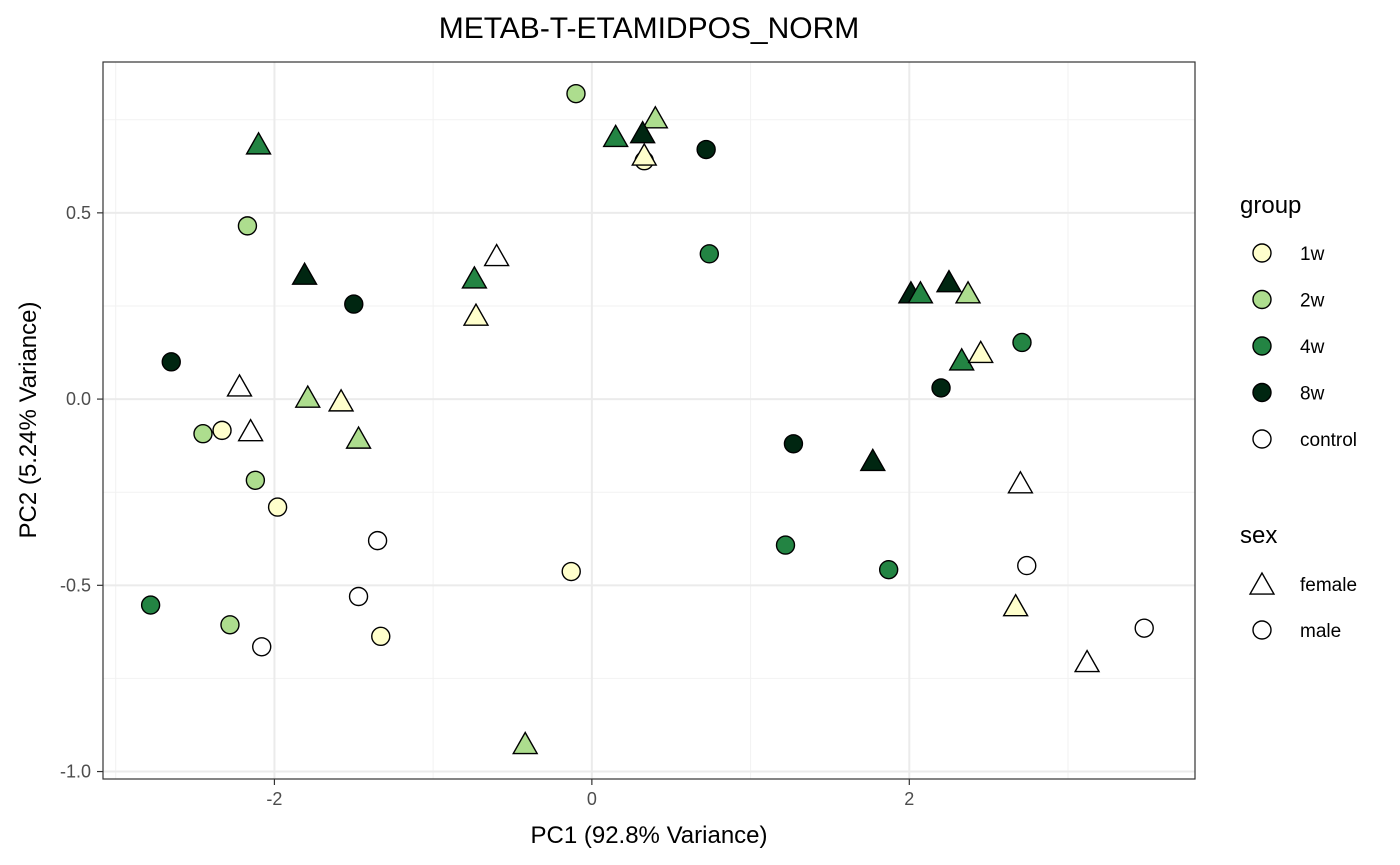  Describe the element at coordinates (1262, 583) in the screenshot. I see `legend-key-female` at that location.